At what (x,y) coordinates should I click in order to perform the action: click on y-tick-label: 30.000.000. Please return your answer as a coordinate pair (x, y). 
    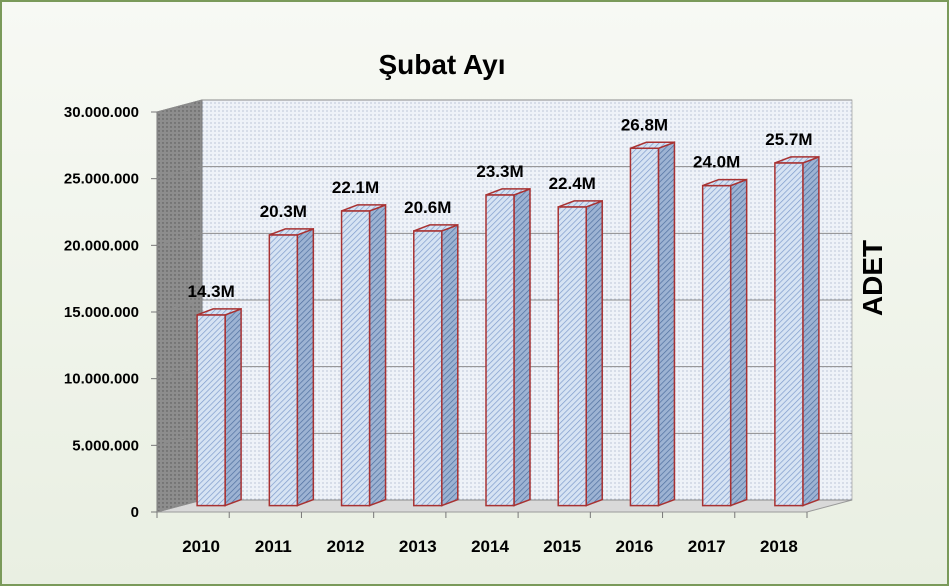
    Looking at the image, I should click on (101, 112).